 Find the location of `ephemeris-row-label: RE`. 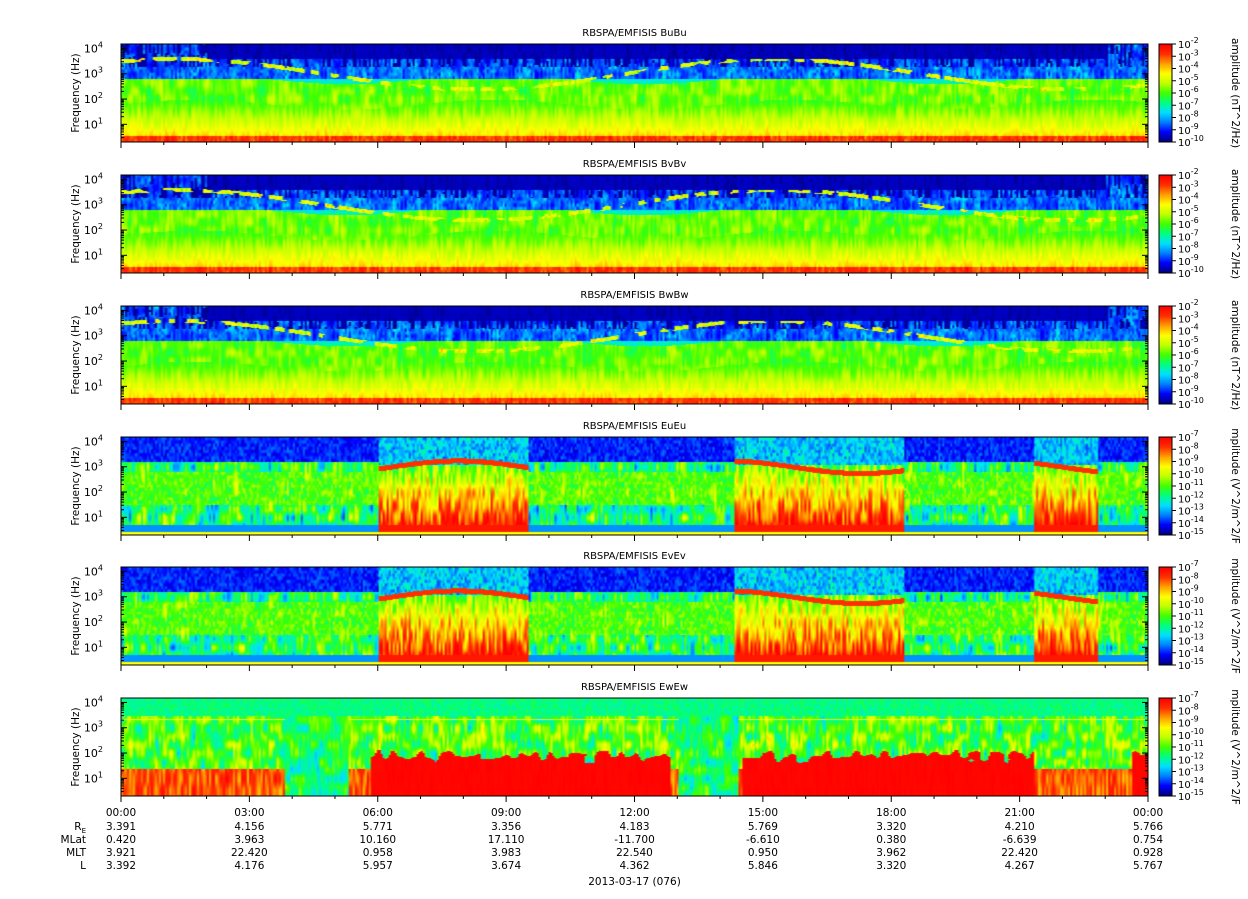

ephemeris-row-label: RE is located at coordinates (80, 828).